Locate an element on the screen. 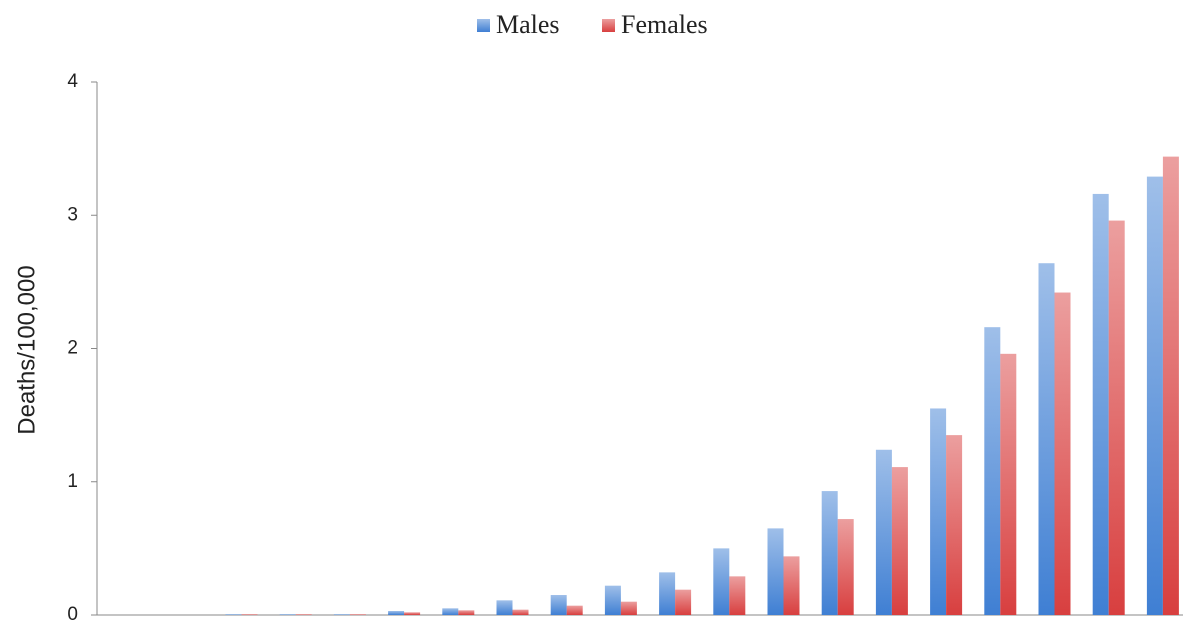 The width and height of the screenshot is (1183, 628). legend-label: Females is located at coordinates (664, 24).